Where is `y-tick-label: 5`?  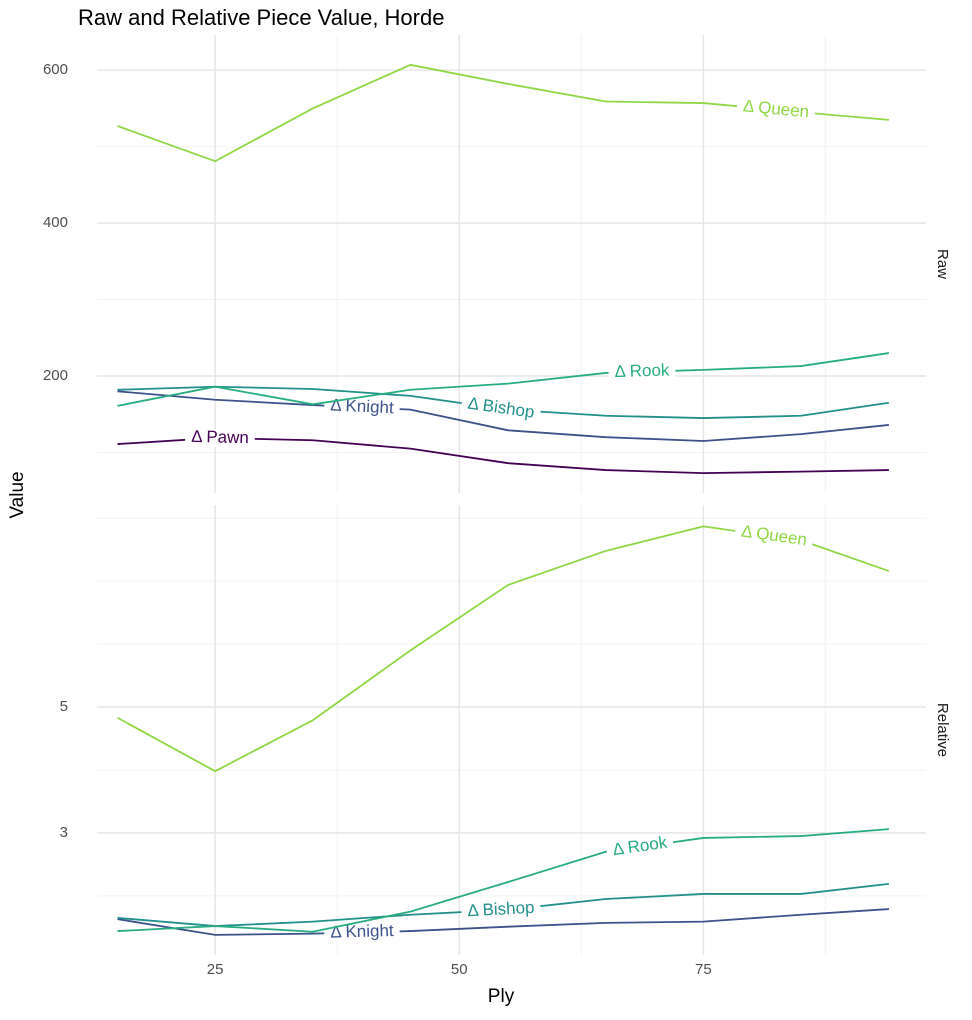
y-tick-label: 5 is located at coordinates (64, 706).